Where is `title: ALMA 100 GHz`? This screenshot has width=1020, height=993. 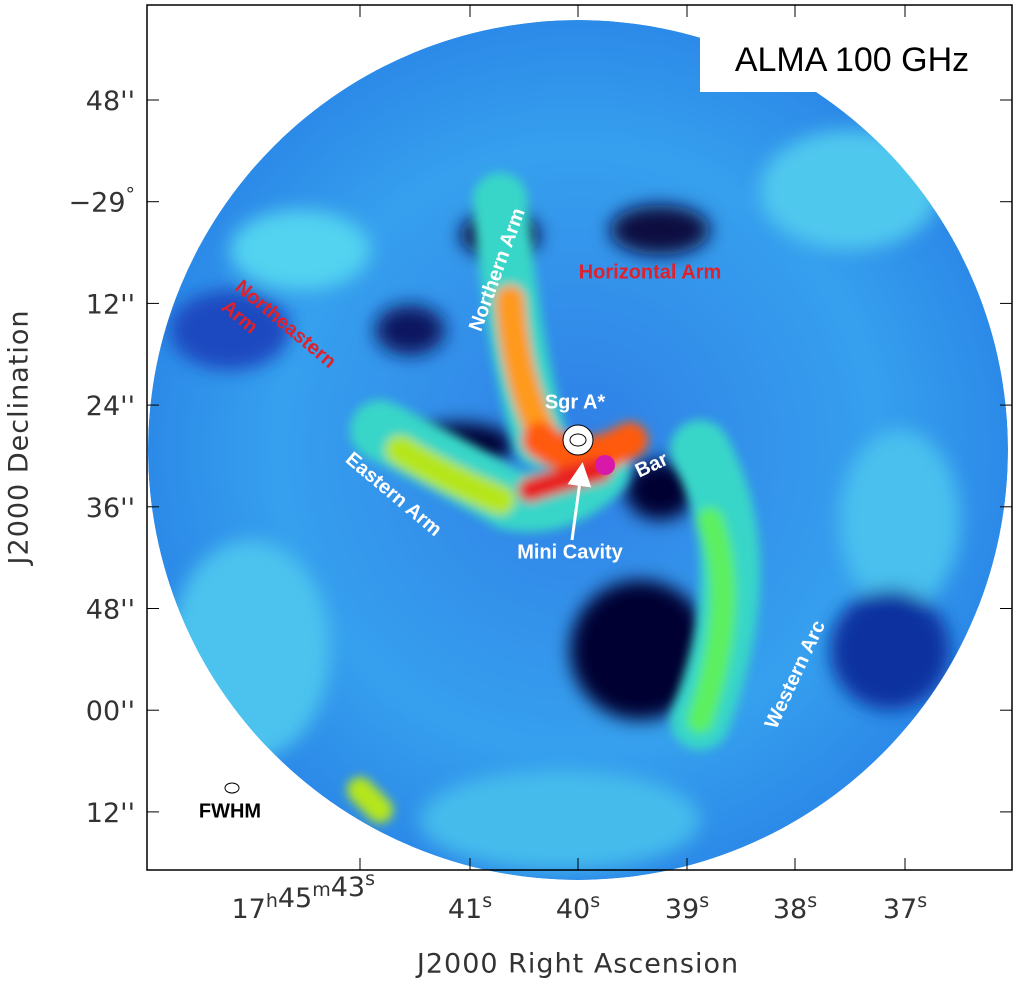 title: ALMA 100 GHz is located at coordinates (852, 60).